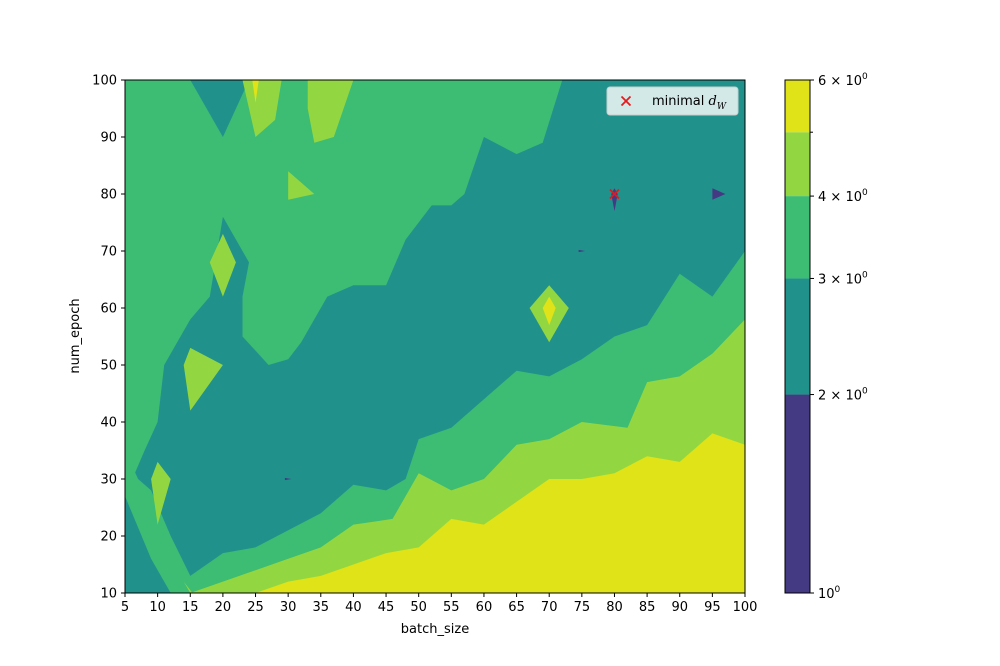 Image resolution: width=1000 pixels, height=666 pixels. I want to click on y-tick-label: 100, so click(104, 81).